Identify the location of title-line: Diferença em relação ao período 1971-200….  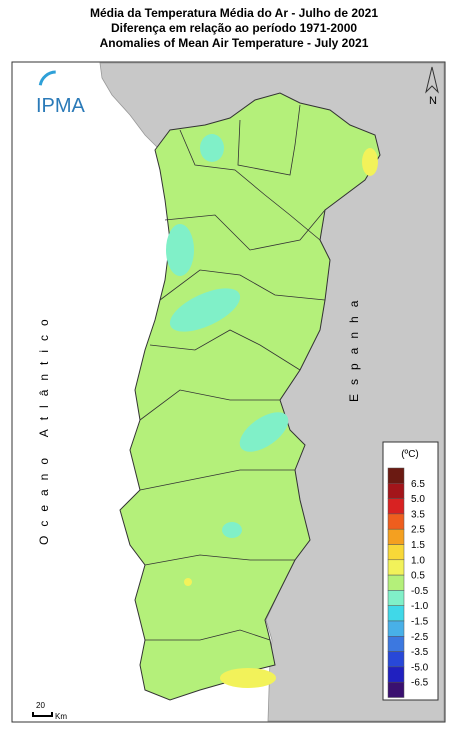
(234, 28).